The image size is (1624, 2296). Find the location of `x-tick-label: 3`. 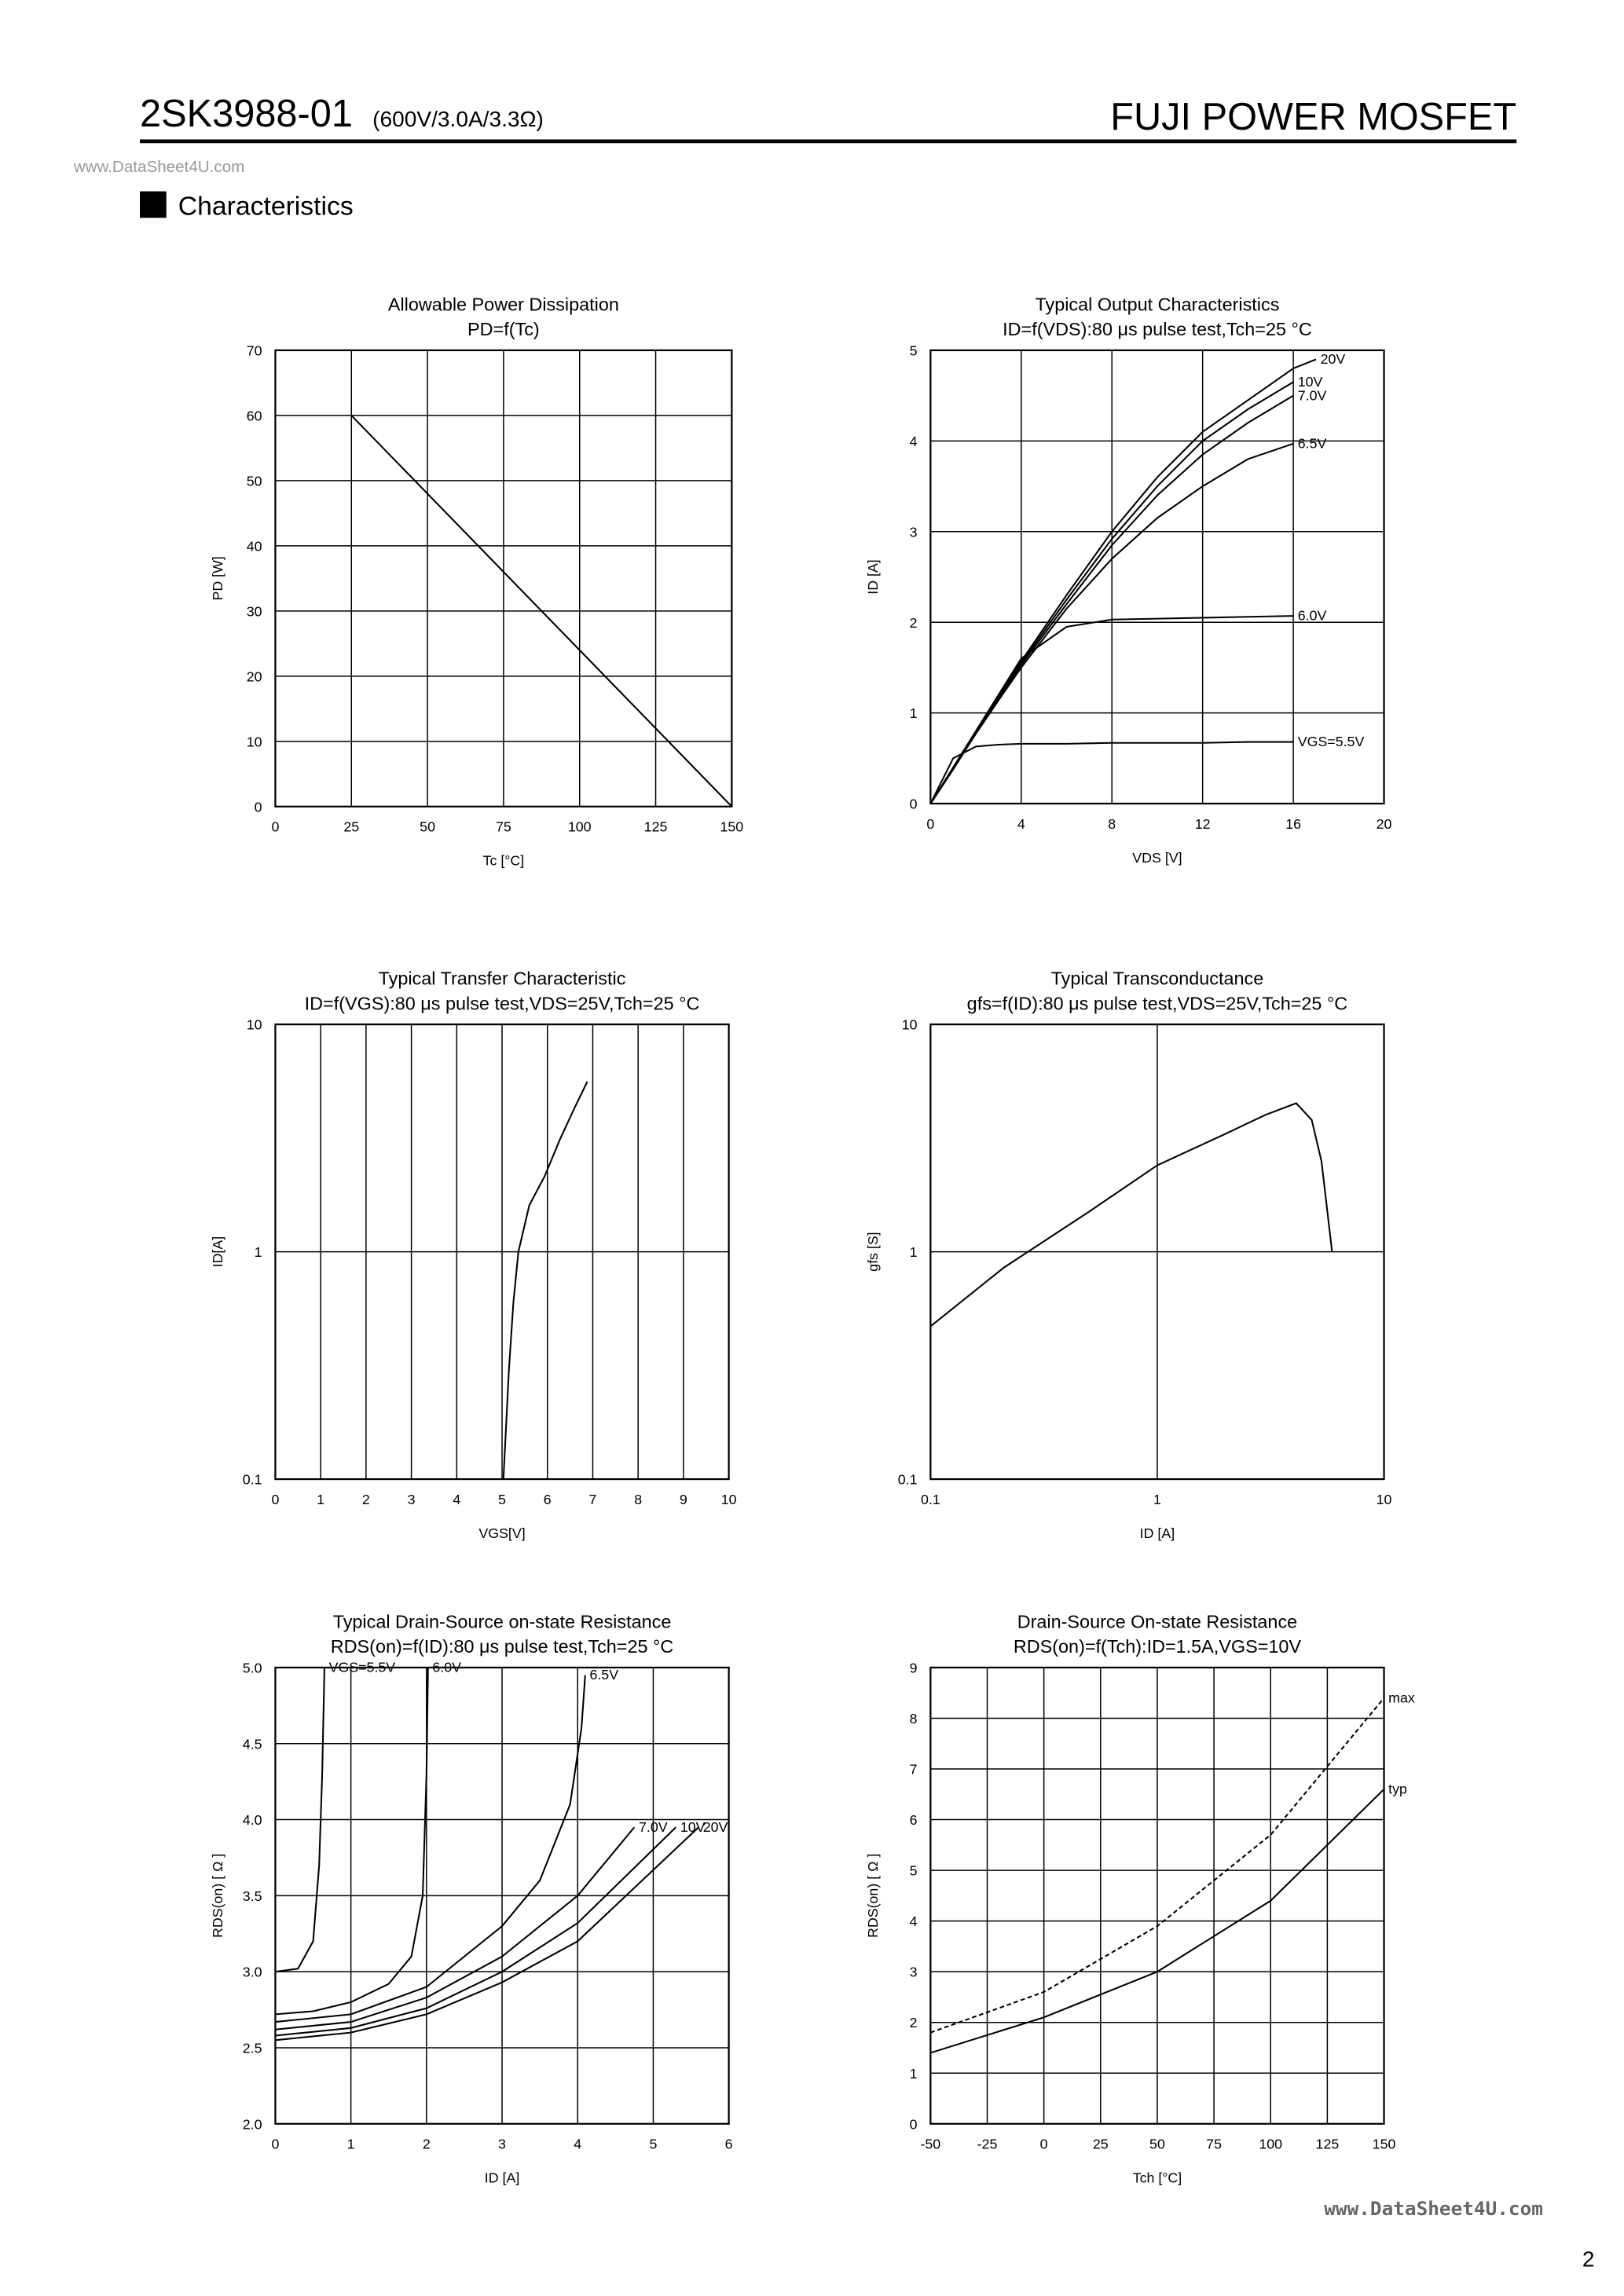

x-tick-label: 3 is located at coordinates (502, 2144).